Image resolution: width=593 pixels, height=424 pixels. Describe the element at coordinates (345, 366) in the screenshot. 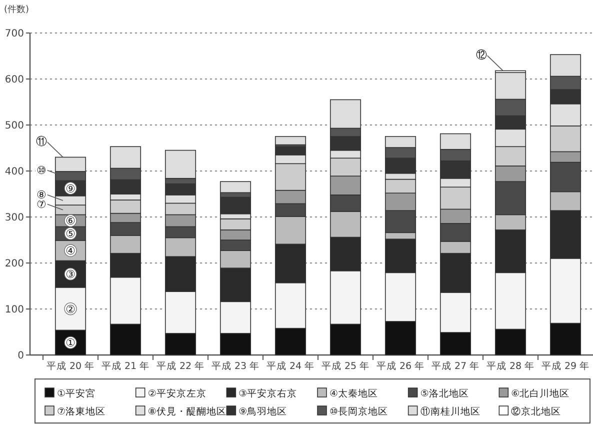

I see `x-tick-label: 平成 25 年` at that location.